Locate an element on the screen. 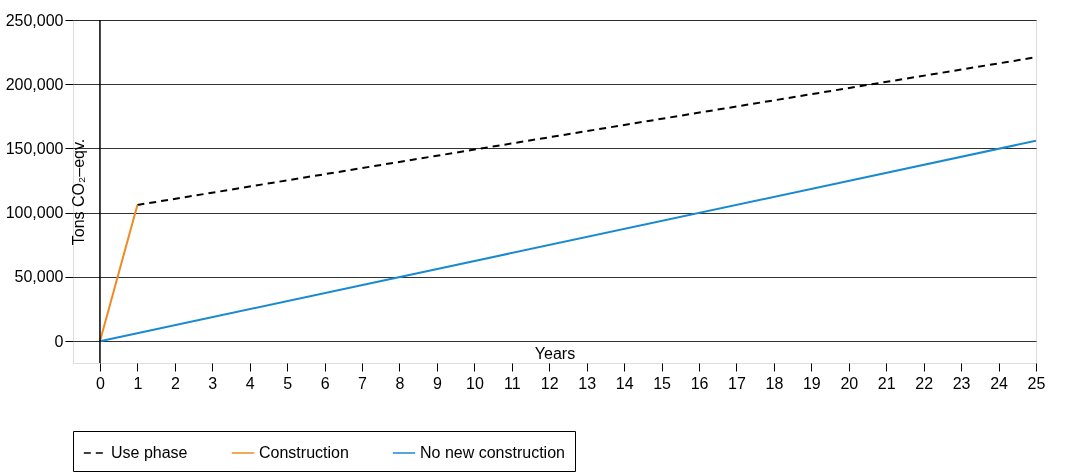  x-tick-label: 23 is located at coordinates (961, 383).